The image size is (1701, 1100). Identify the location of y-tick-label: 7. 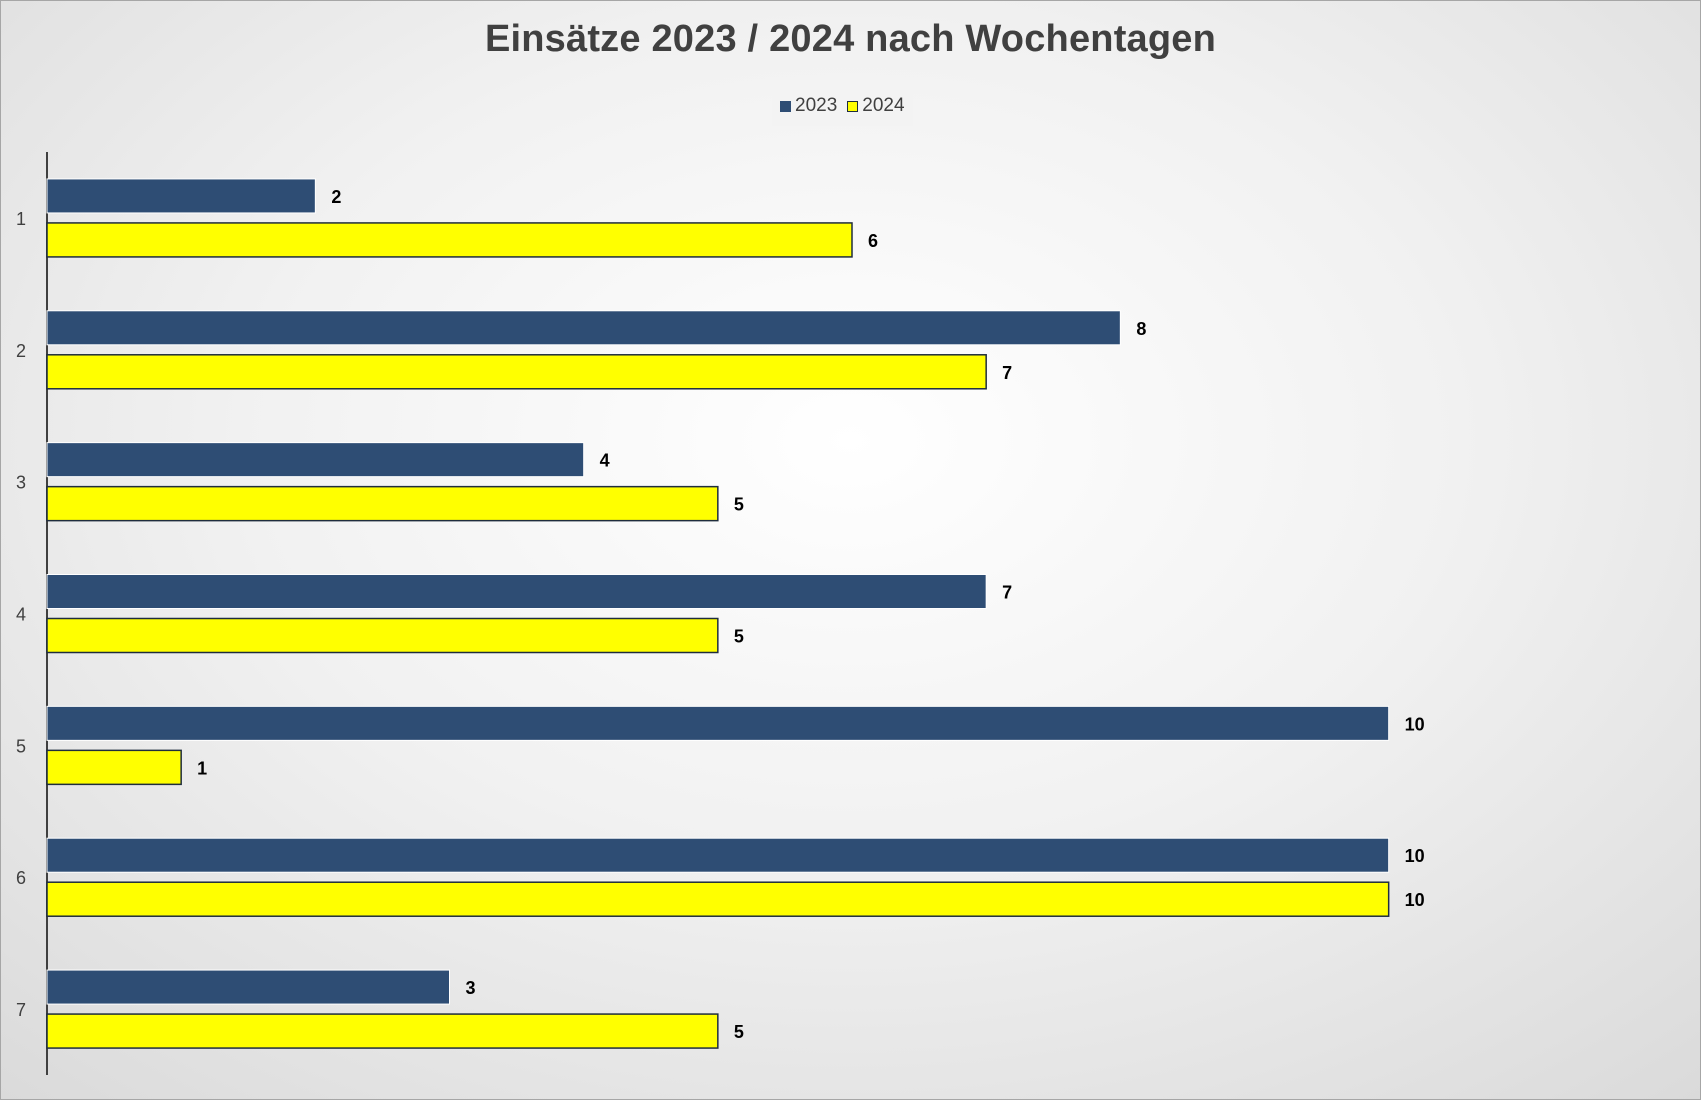
(21, 1010).